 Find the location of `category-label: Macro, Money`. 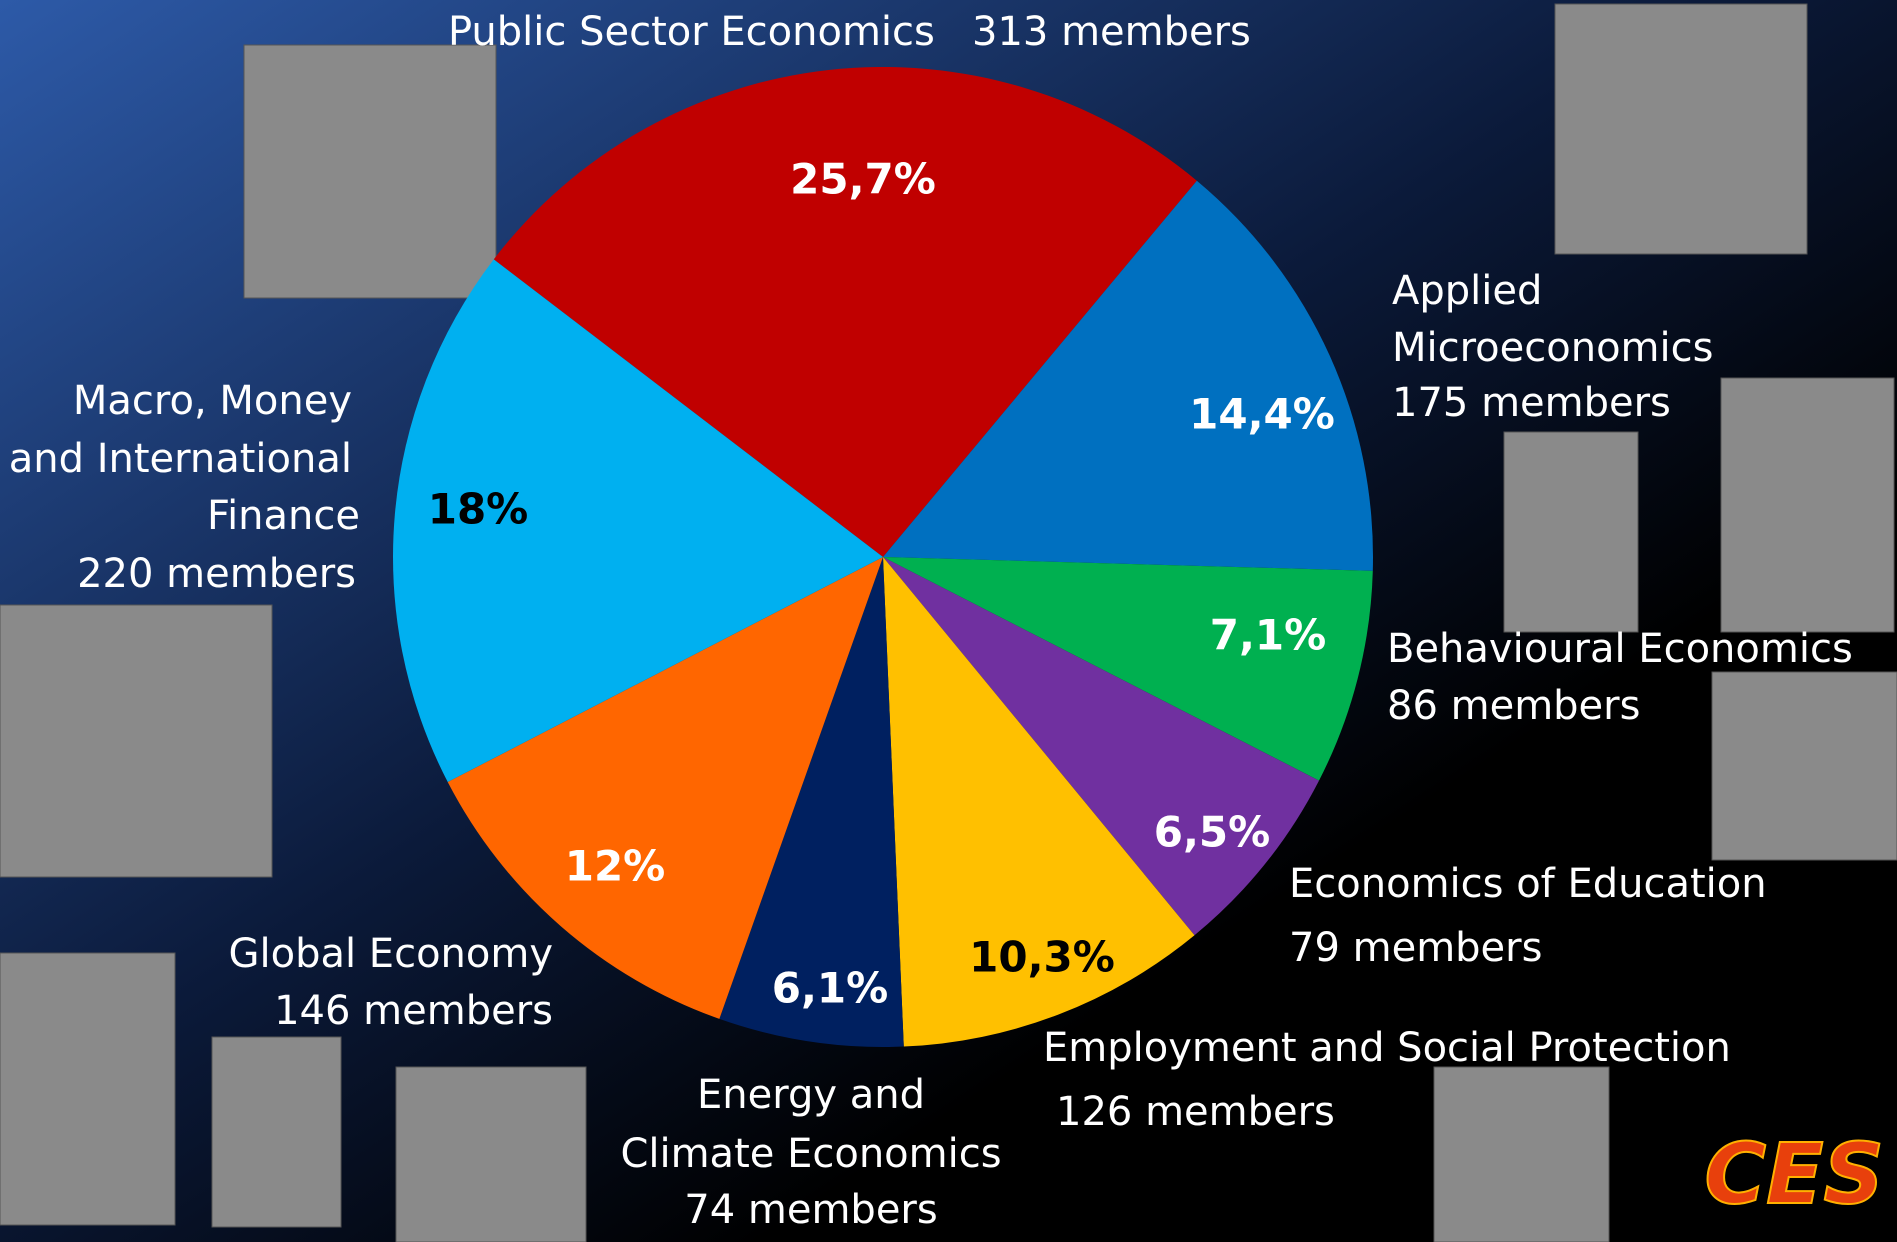

category-label: Macro, Money is located at coordinates (212, 401).